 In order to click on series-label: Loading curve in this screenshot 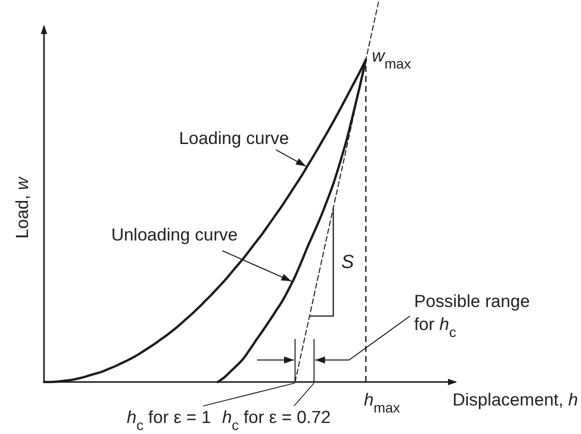, I will do `click(233, 138)`.